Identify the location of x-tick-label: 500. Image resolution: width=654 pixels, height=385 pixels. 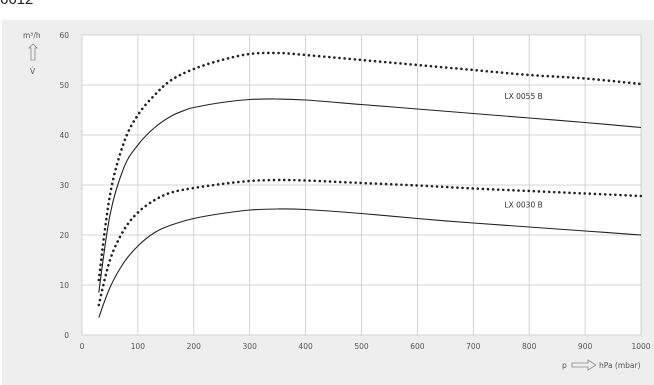
(361, 346).